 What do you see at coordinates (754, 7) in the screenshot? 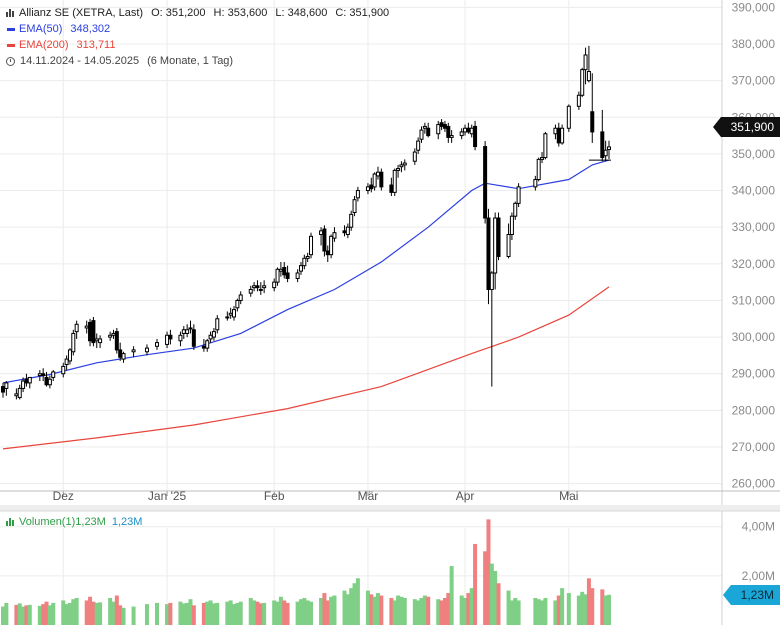
I see `y-tick-label: 390,000` at bounding box center [754, 7].